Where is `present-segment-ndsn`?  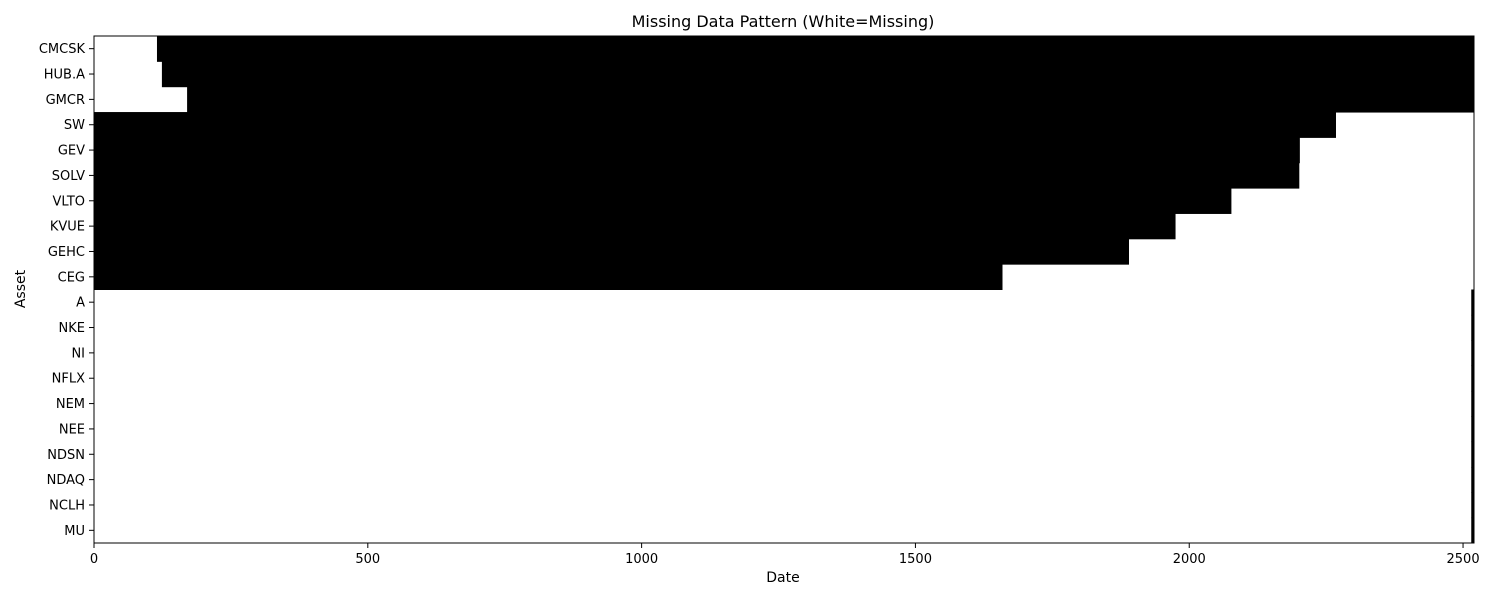 present-segment-ndsn is located at coordinates (1472, 454).